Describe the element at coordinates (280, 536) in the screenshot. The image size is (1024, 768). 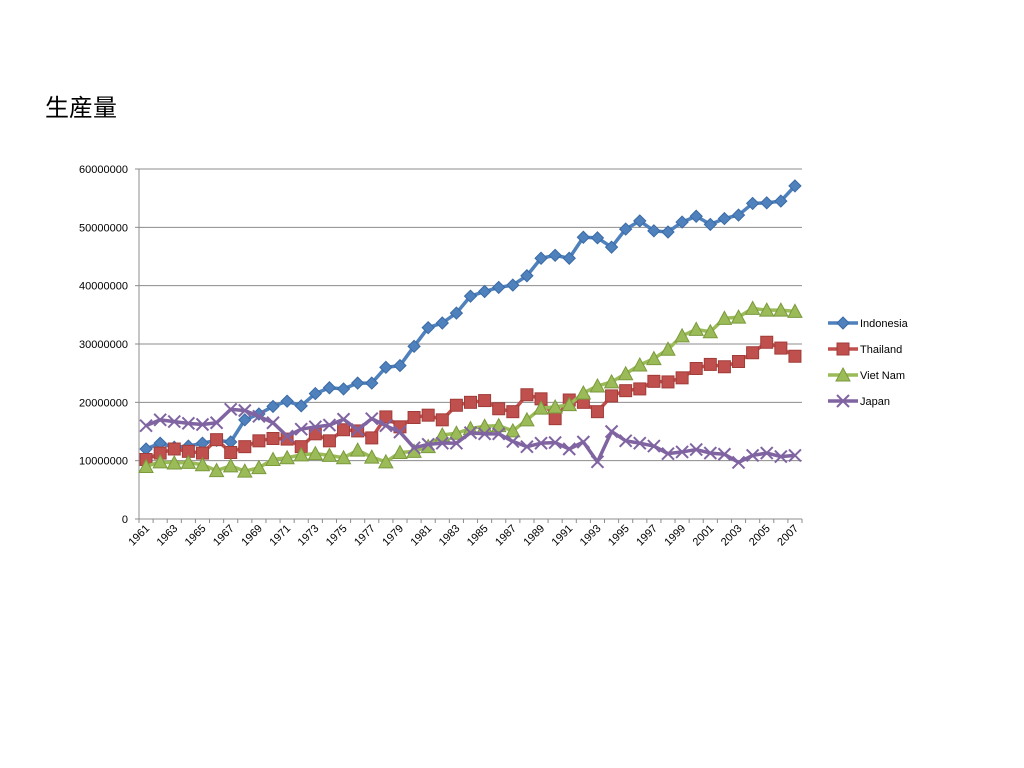
I see `x-tick-label: 1971` at that location.